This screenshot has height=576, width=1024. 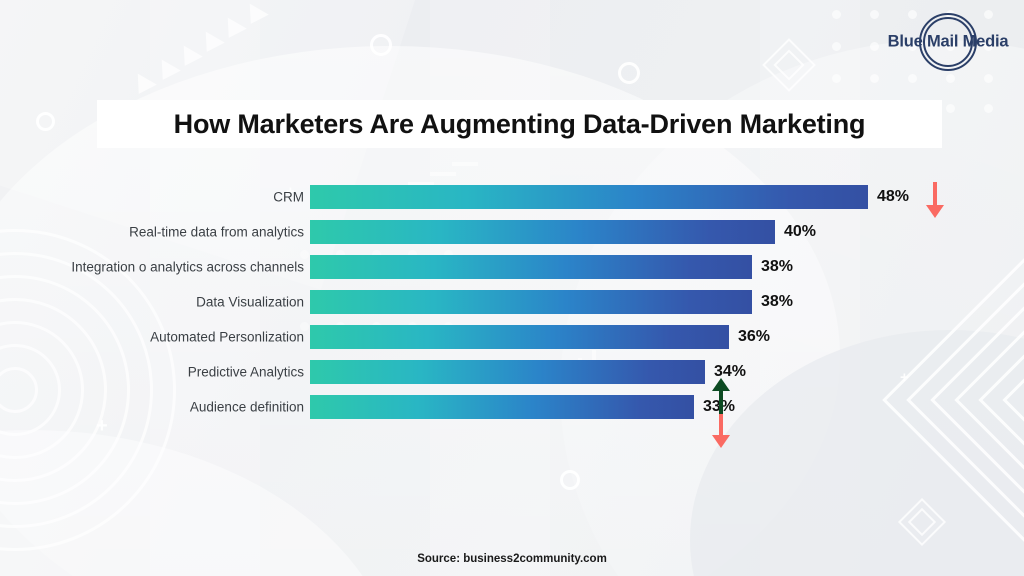 I want to click on bg-ring-left-mid, so click(x=45, y=121).